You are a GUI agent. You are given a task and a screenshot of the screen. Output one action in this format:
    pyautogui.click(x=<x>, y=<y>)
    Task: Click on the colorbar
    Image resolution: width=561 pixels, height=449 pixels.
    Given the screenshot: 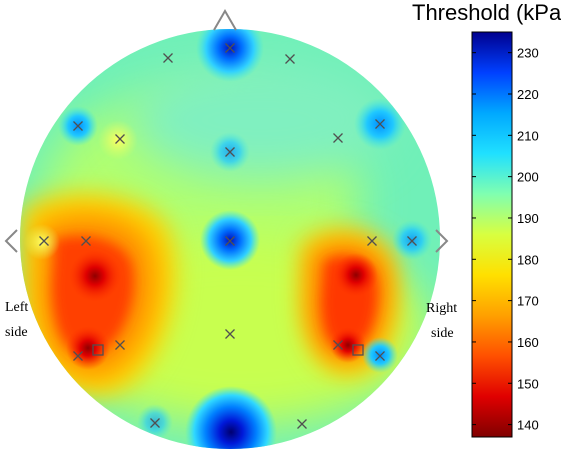 What is the action you would take?
    pyautogui.click(x=492, y=234)
    